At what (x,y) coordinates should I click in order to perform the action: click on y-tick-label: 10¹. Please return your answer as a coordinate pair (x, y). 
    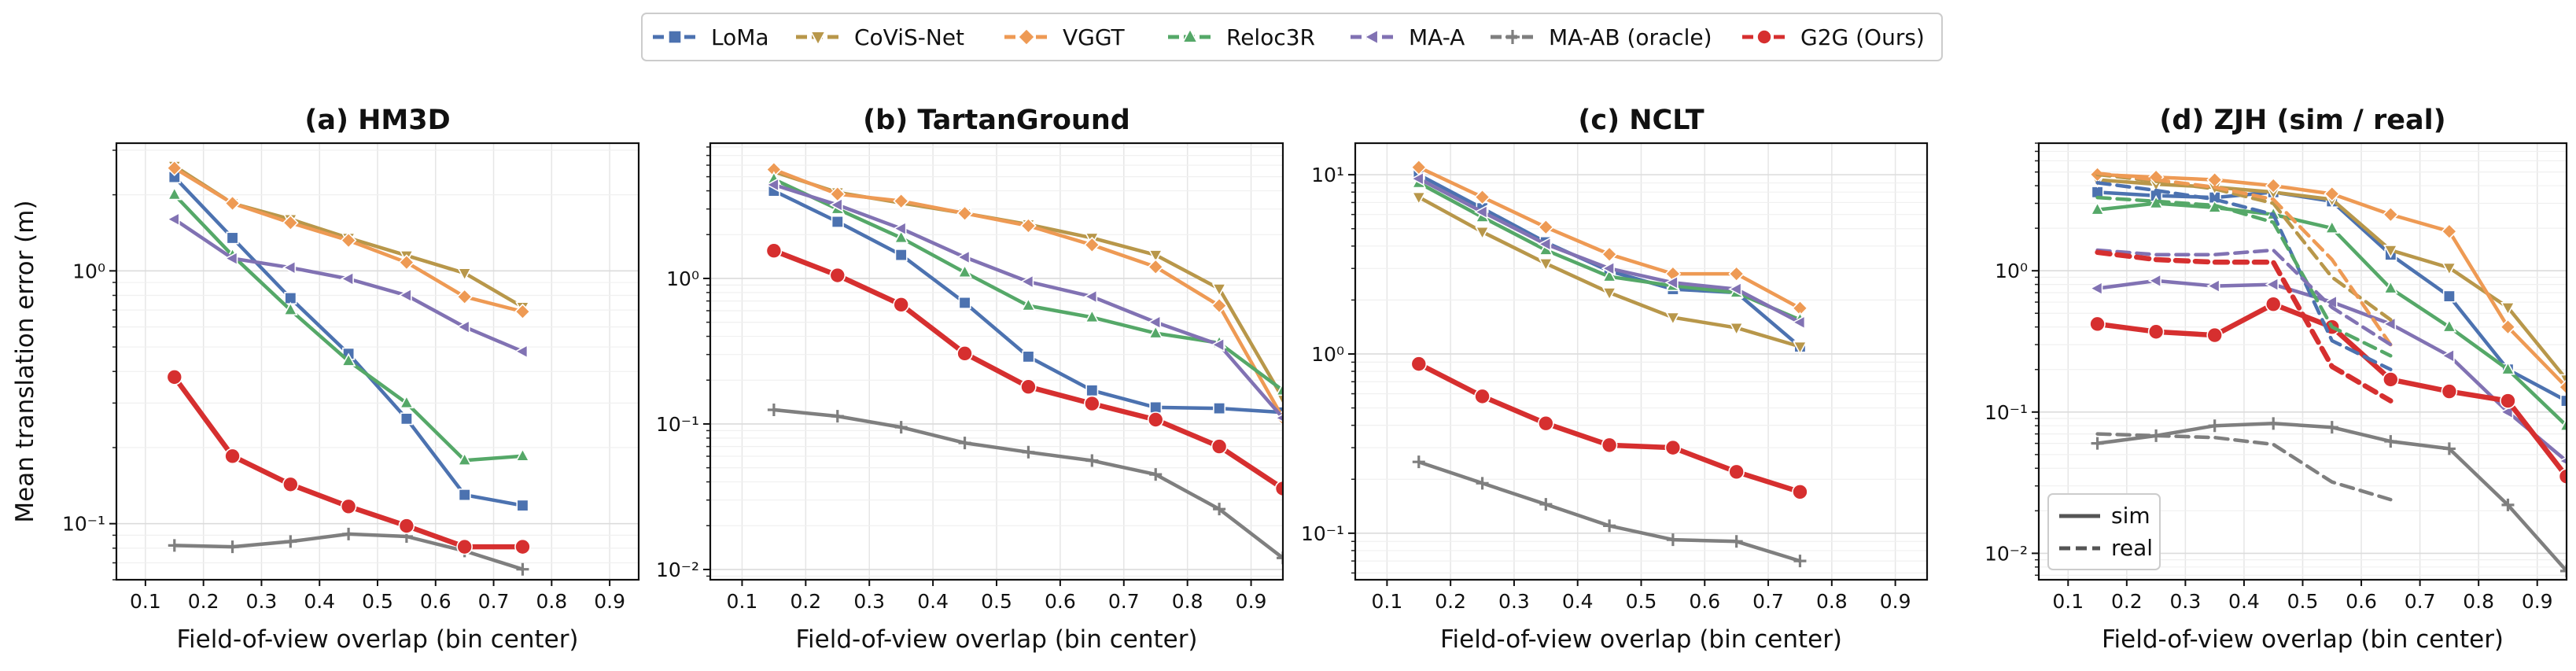
    Looking at the image, I should click on (1327, 175).